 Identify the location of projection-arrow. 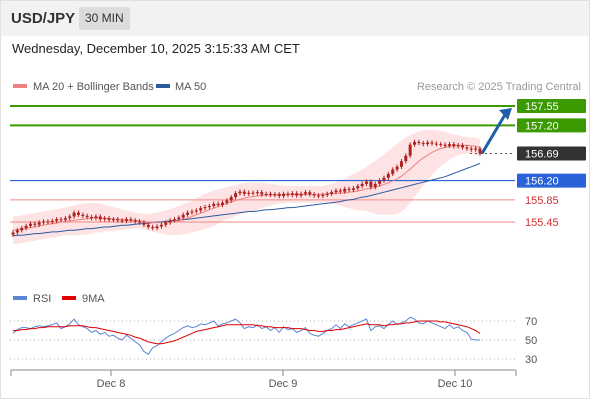
(494, 133).